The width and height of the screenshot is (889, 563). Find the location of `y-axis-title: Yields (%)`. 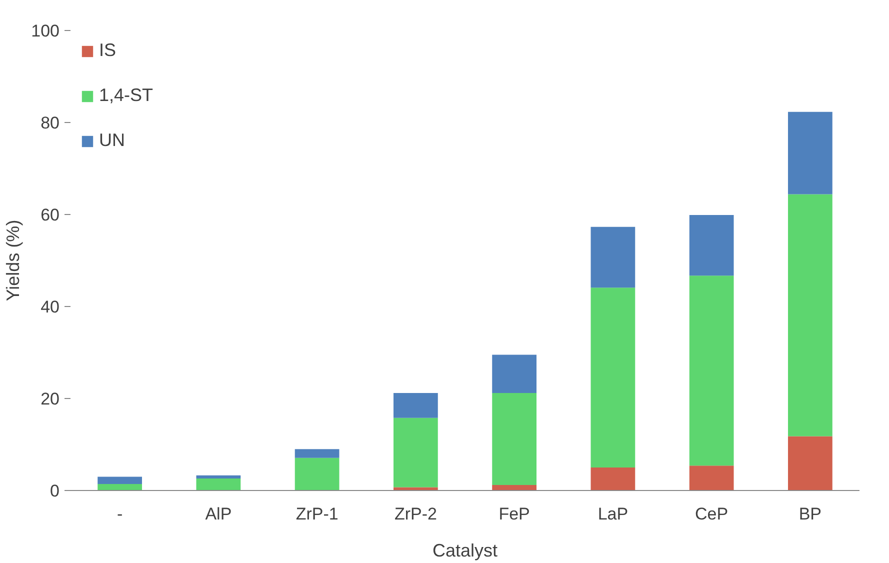

y-axis-title: Yields (%) is located at coordinates (13, 261).